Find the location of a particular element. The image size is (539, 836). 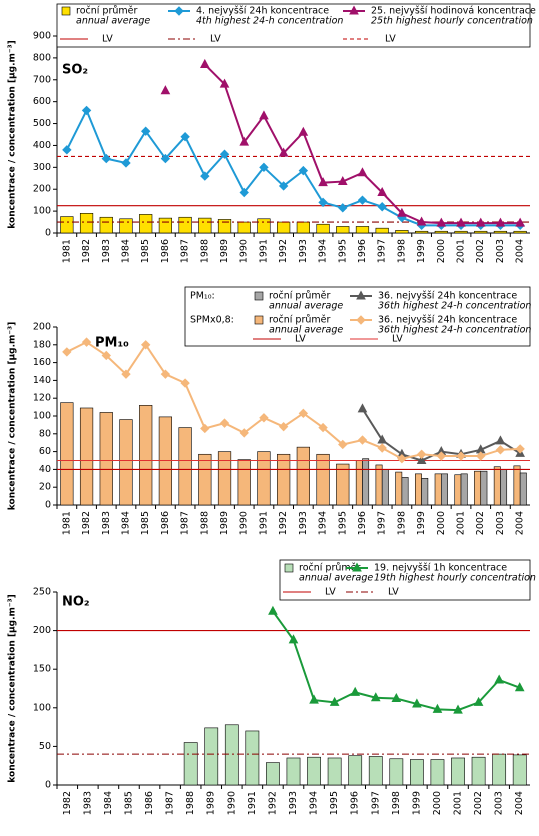

legend-label-en: 25th highest hourly concentration is located at coordinates (452, 21).